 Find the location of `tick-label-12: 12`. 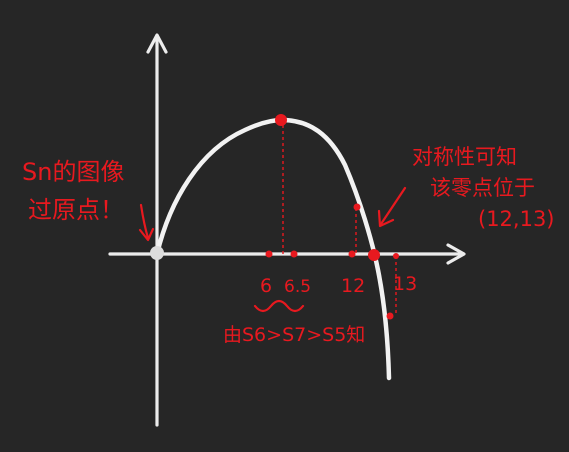

tick-label-12: 12 is located at coordinates (353, 286).